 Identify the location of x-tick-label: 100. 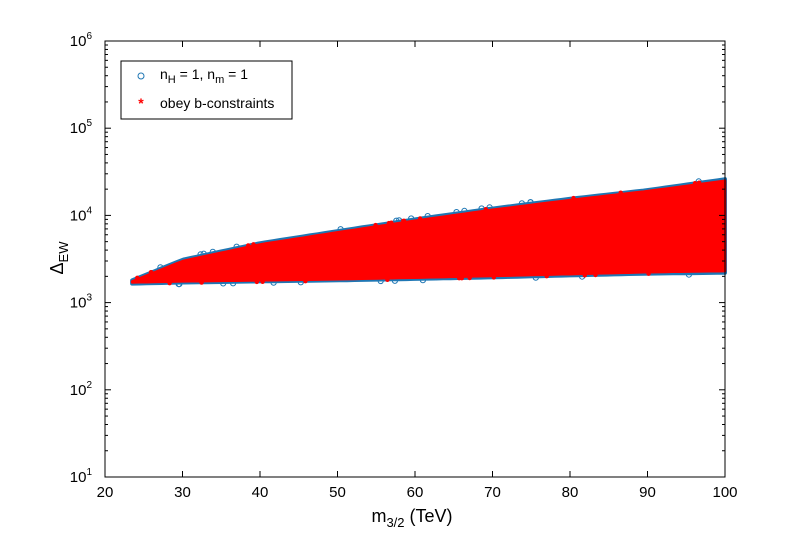
(724, 492).